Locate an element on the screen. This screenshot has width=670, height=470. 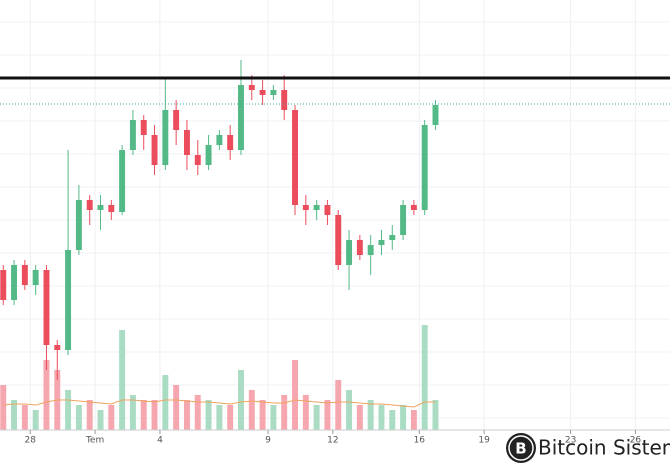
x-tick-label: 23 is located at coordinates (570, 441).